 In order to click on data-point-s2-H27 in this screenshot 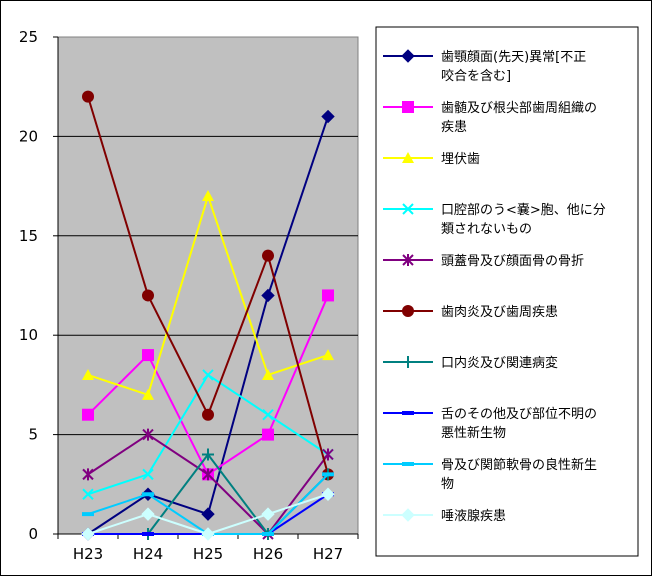, I will do `click(328, 295)`.